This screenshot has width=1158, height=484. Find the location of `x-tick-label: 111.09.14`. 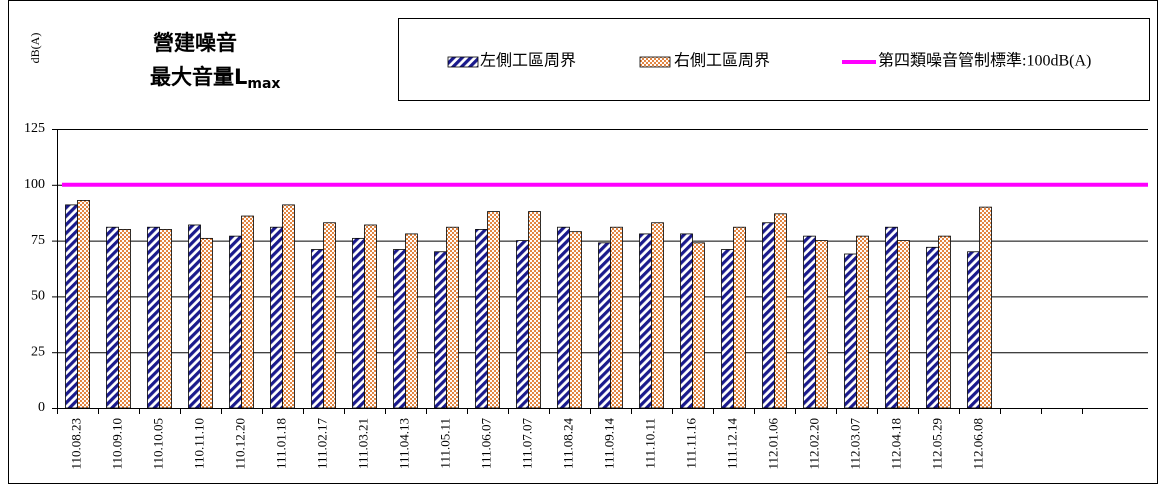

x-tick-label: 111.09.14 is located at coordinates (608, 444).